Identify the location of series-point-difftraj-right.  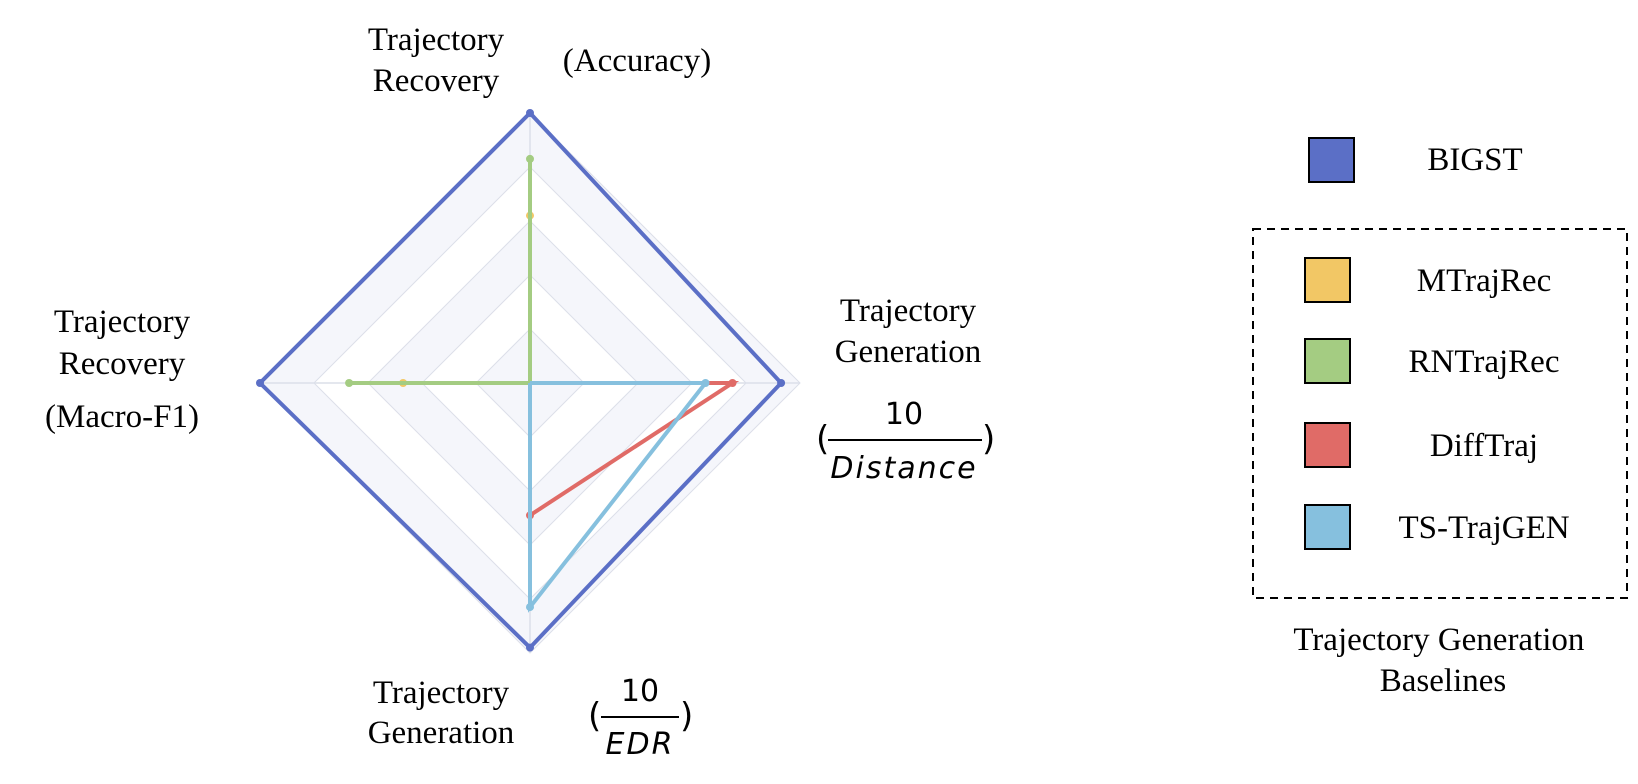
(732, 383).